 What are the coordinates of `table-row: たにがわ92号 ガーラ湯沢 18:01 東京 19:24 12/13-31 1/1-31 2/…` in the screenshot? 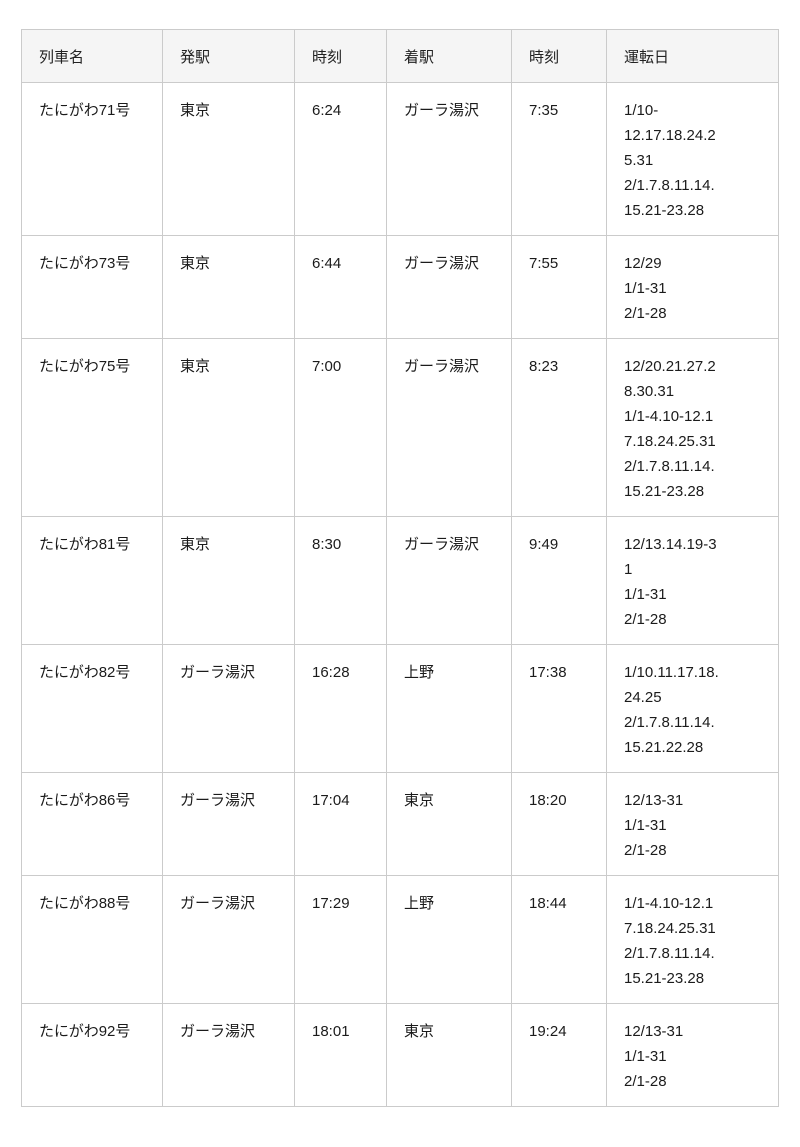 It's located at (400, 1055).